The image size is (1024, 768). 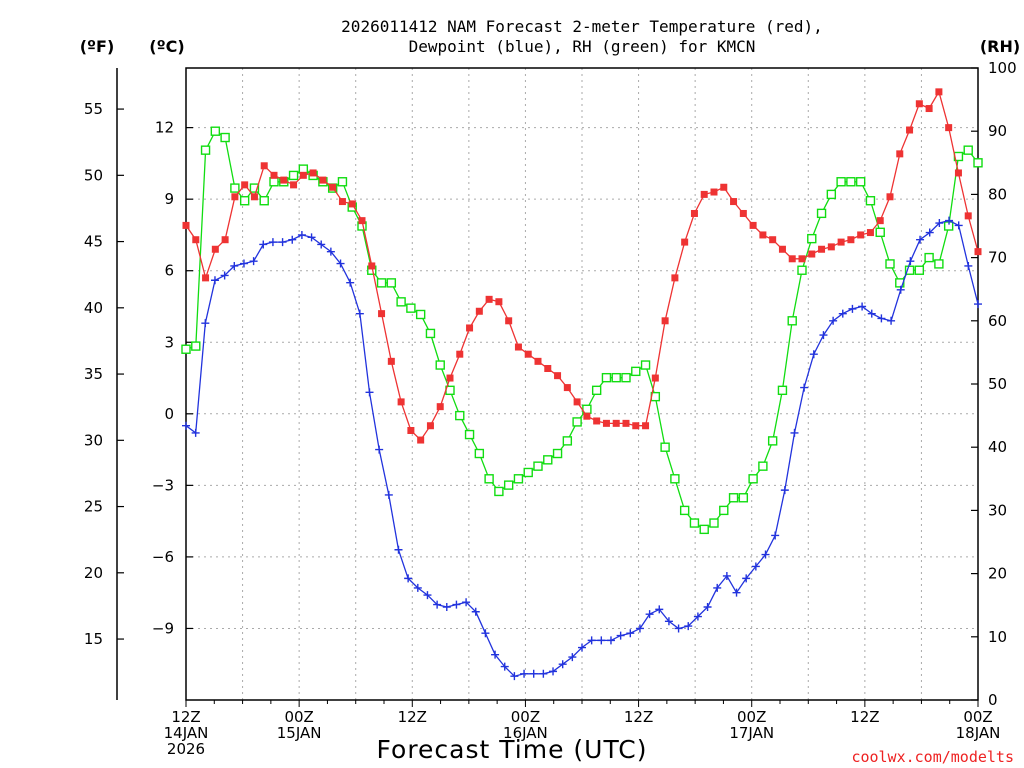 I want to click on credit-text: coolwx.com/modelts, so click(x=932, y=757).